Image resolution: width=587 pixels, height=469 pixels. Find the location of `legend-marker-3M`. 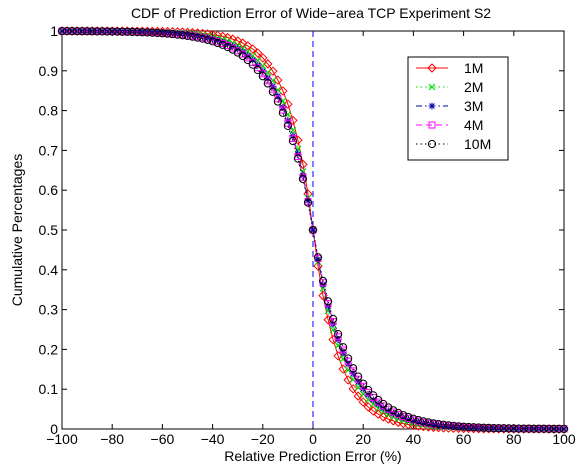

legend-marker-3M is located at coordinates (432, 106).